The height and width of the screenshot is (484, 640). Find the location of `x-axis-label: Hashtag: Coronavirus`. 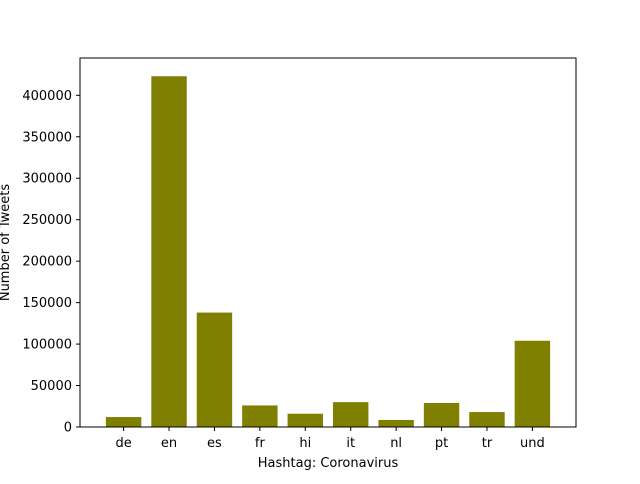

x-axis-label: Hashtag: Coronavirus is located at coordinates (328, 463).